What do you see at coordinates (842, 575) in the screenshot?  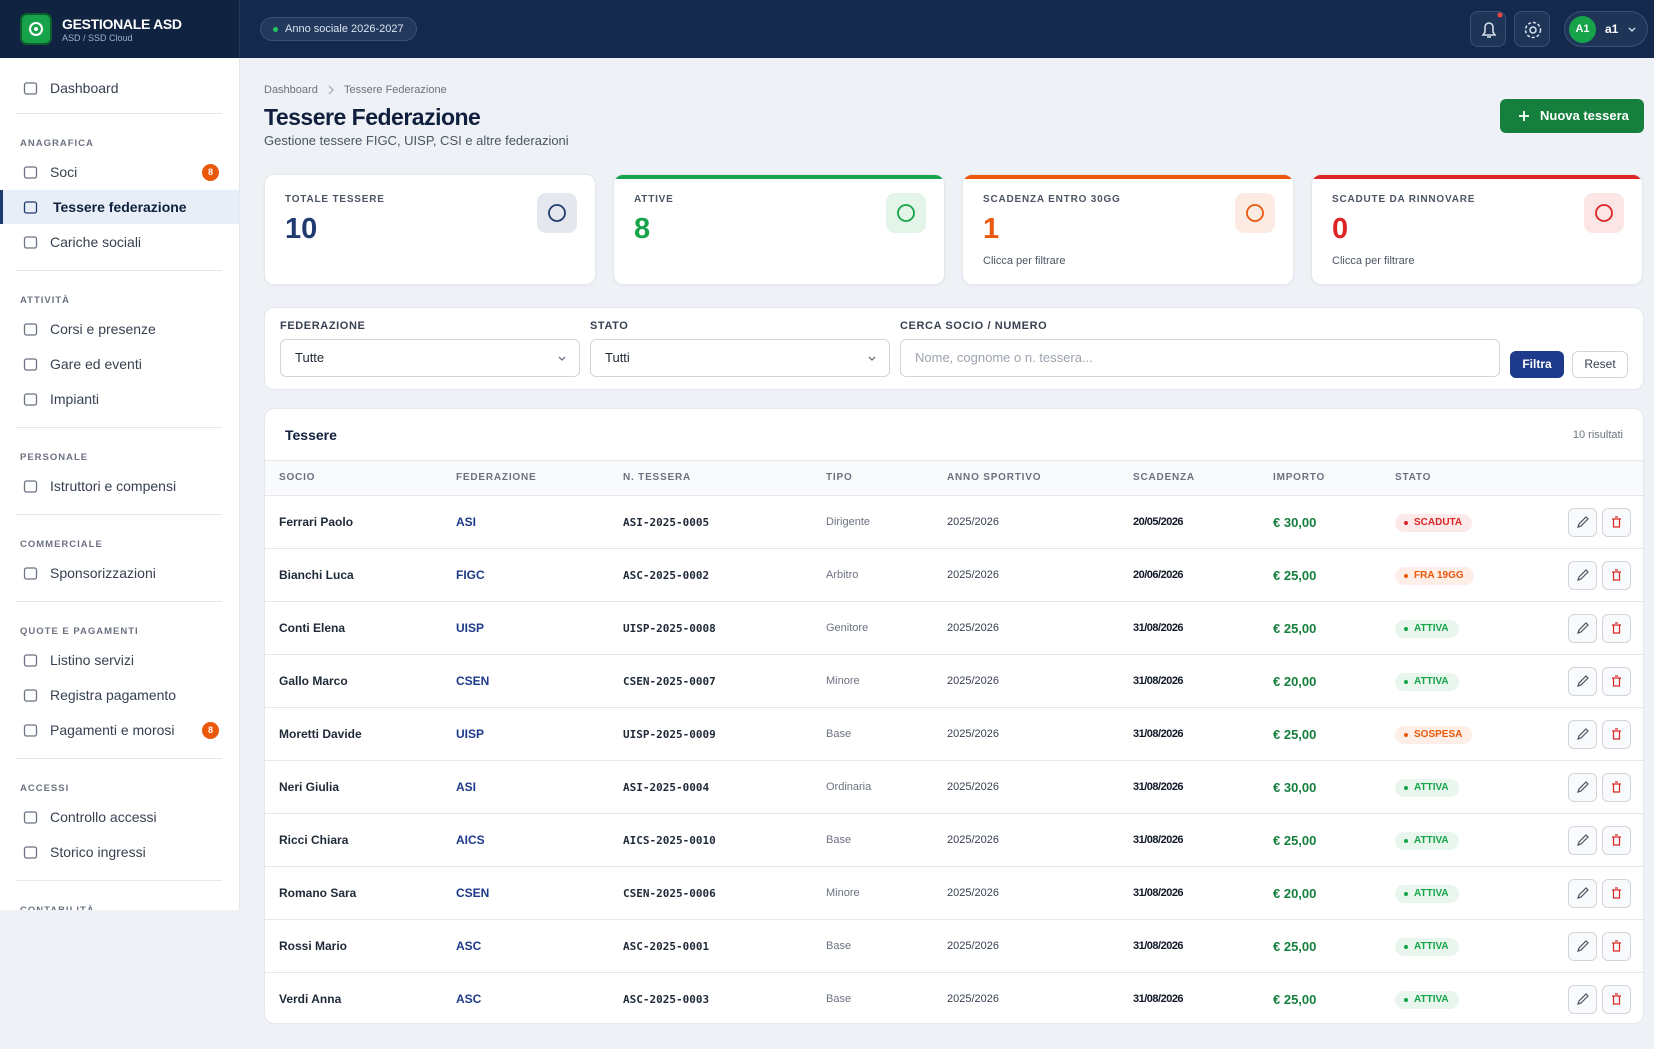 I see `cell: Arbitro` at bounding box center [842, 575].